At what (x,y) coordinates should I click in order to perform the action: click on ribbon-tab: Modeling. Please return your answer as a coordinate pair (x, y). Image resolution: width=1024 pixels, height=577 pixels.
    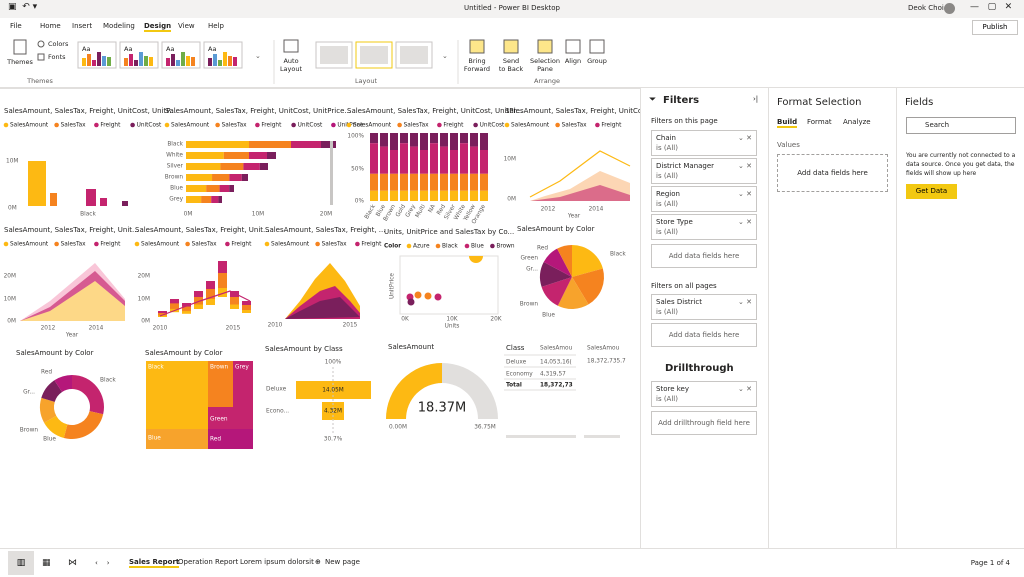
    Looking at the image, I should click on (119, 26).